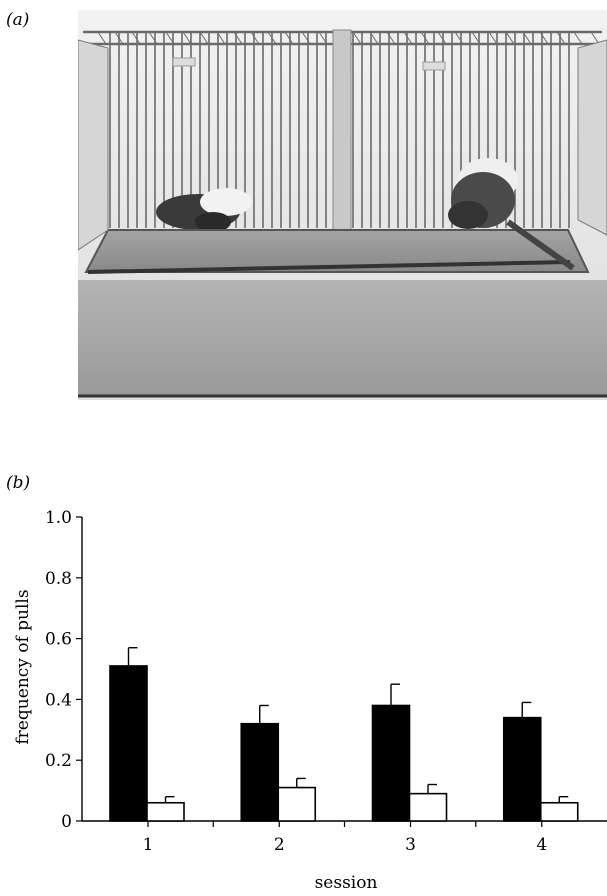 Image resolution: width=607 pixels, height=896 pixels. I want to click on panel-label-b: (b), so click(18, 483).